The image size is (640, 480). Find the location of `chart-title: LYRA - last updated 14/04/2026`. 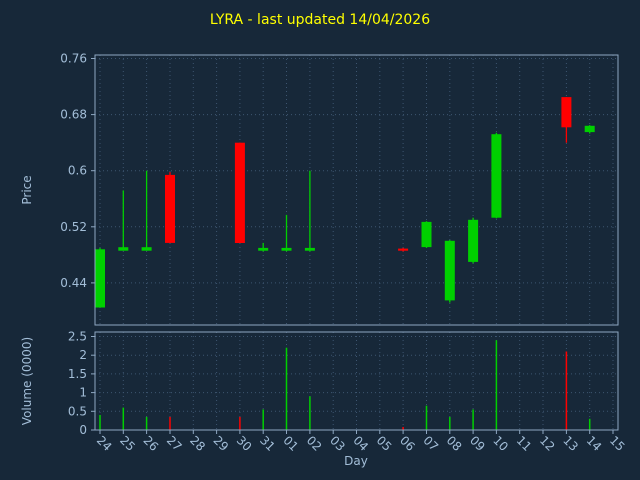

chart-title: LYRA - last updated 14/04/2026 is located at coordinates (320, 20).